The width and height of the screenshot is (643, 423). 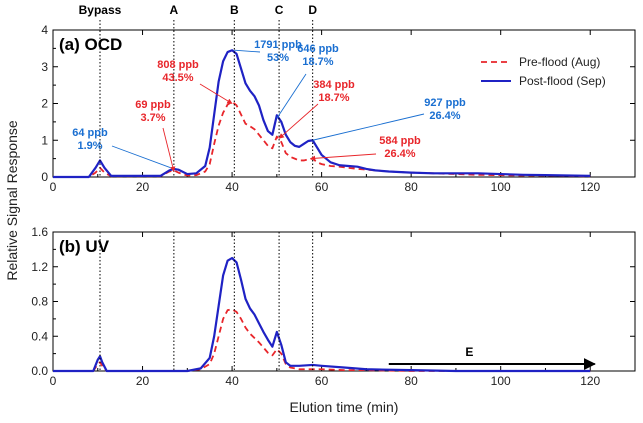 I want to click on annotation-text: 1.9%, so click(x=89, y=146).